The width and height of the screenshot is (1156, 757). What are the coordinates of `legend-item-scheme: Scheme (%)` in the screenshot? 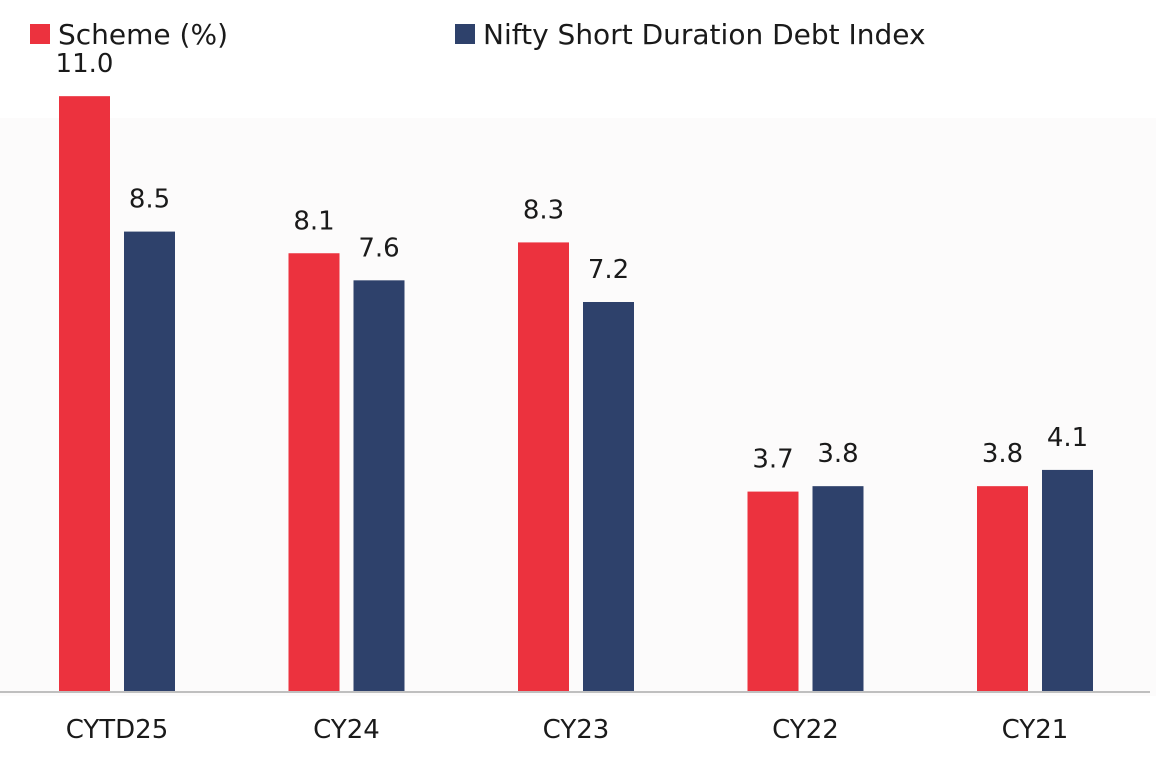 It's located at (129, 34).